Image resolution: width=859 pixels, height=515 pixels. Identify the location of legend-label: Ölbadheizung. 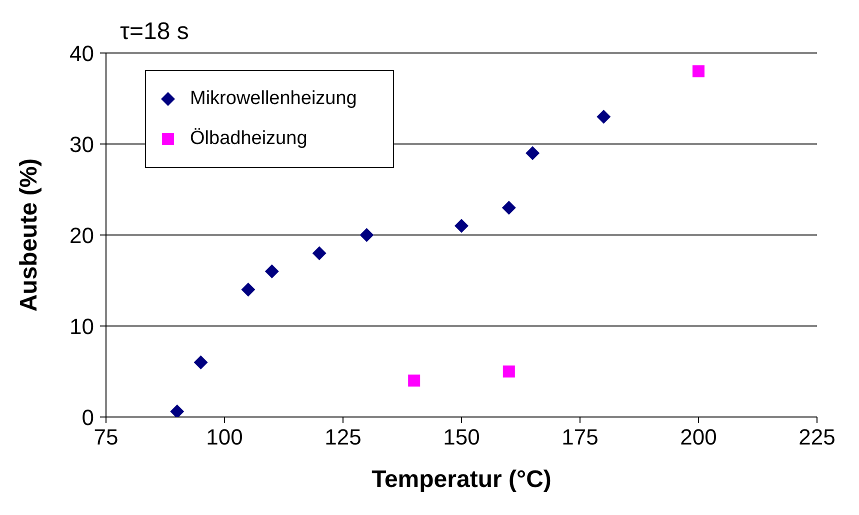
(249, 139).